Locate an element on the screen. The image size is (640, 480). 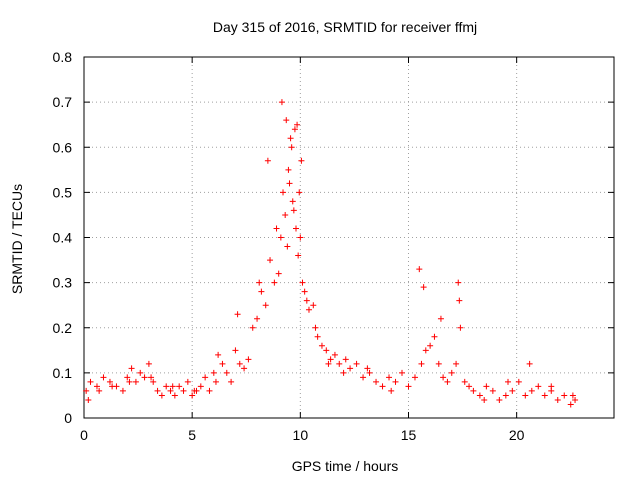
x-tick-label: 15 is located at coordinates (409, 435).